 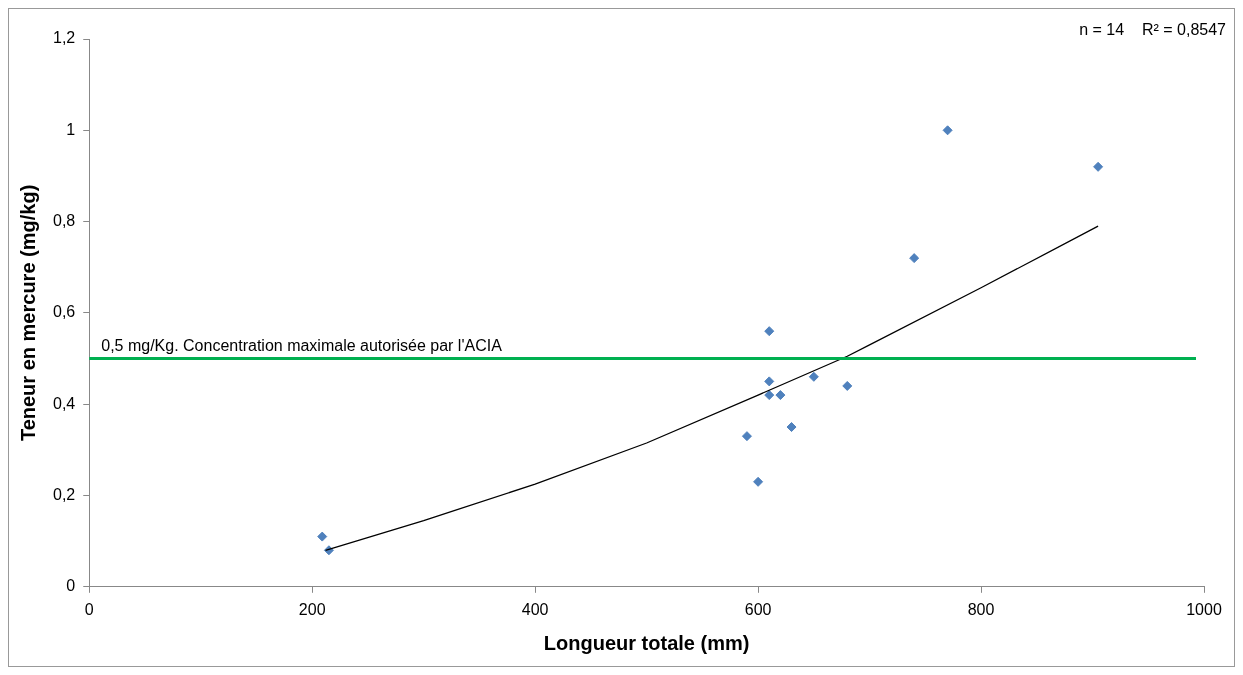 What do you see at coordinates (1153, 30) in the screenshot?
I see `text: n = 14 R² = 0,8547` at bounding box center [1153, 30].